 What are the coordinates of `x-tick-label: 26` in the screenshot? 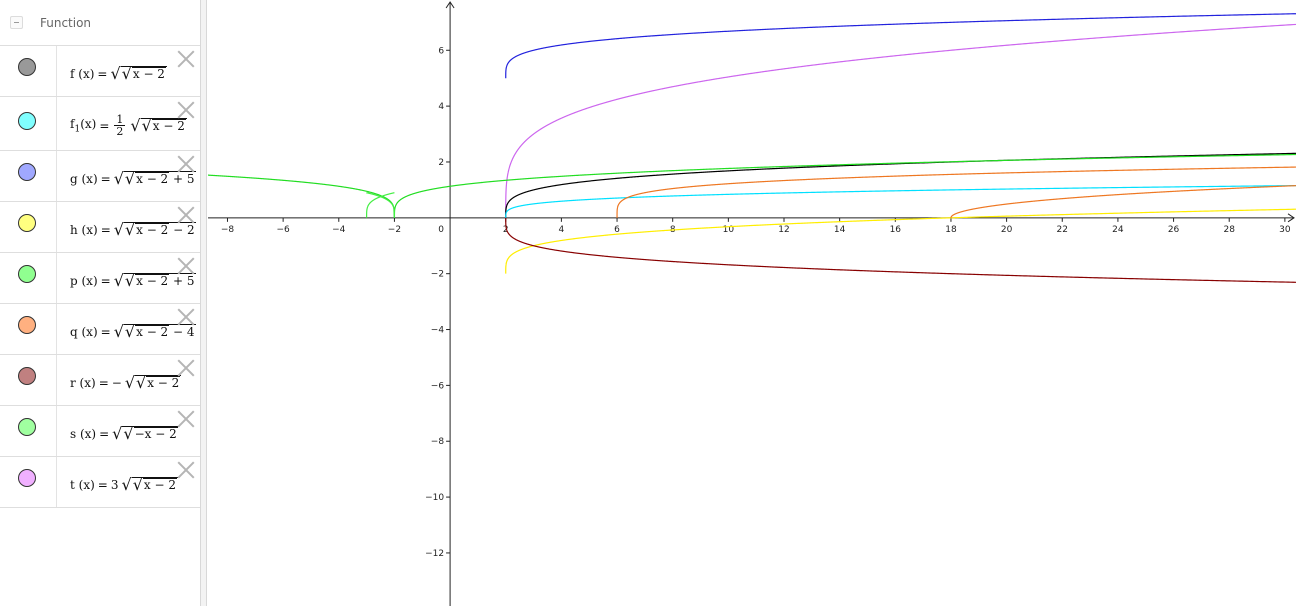 It's located at (1174, 230).